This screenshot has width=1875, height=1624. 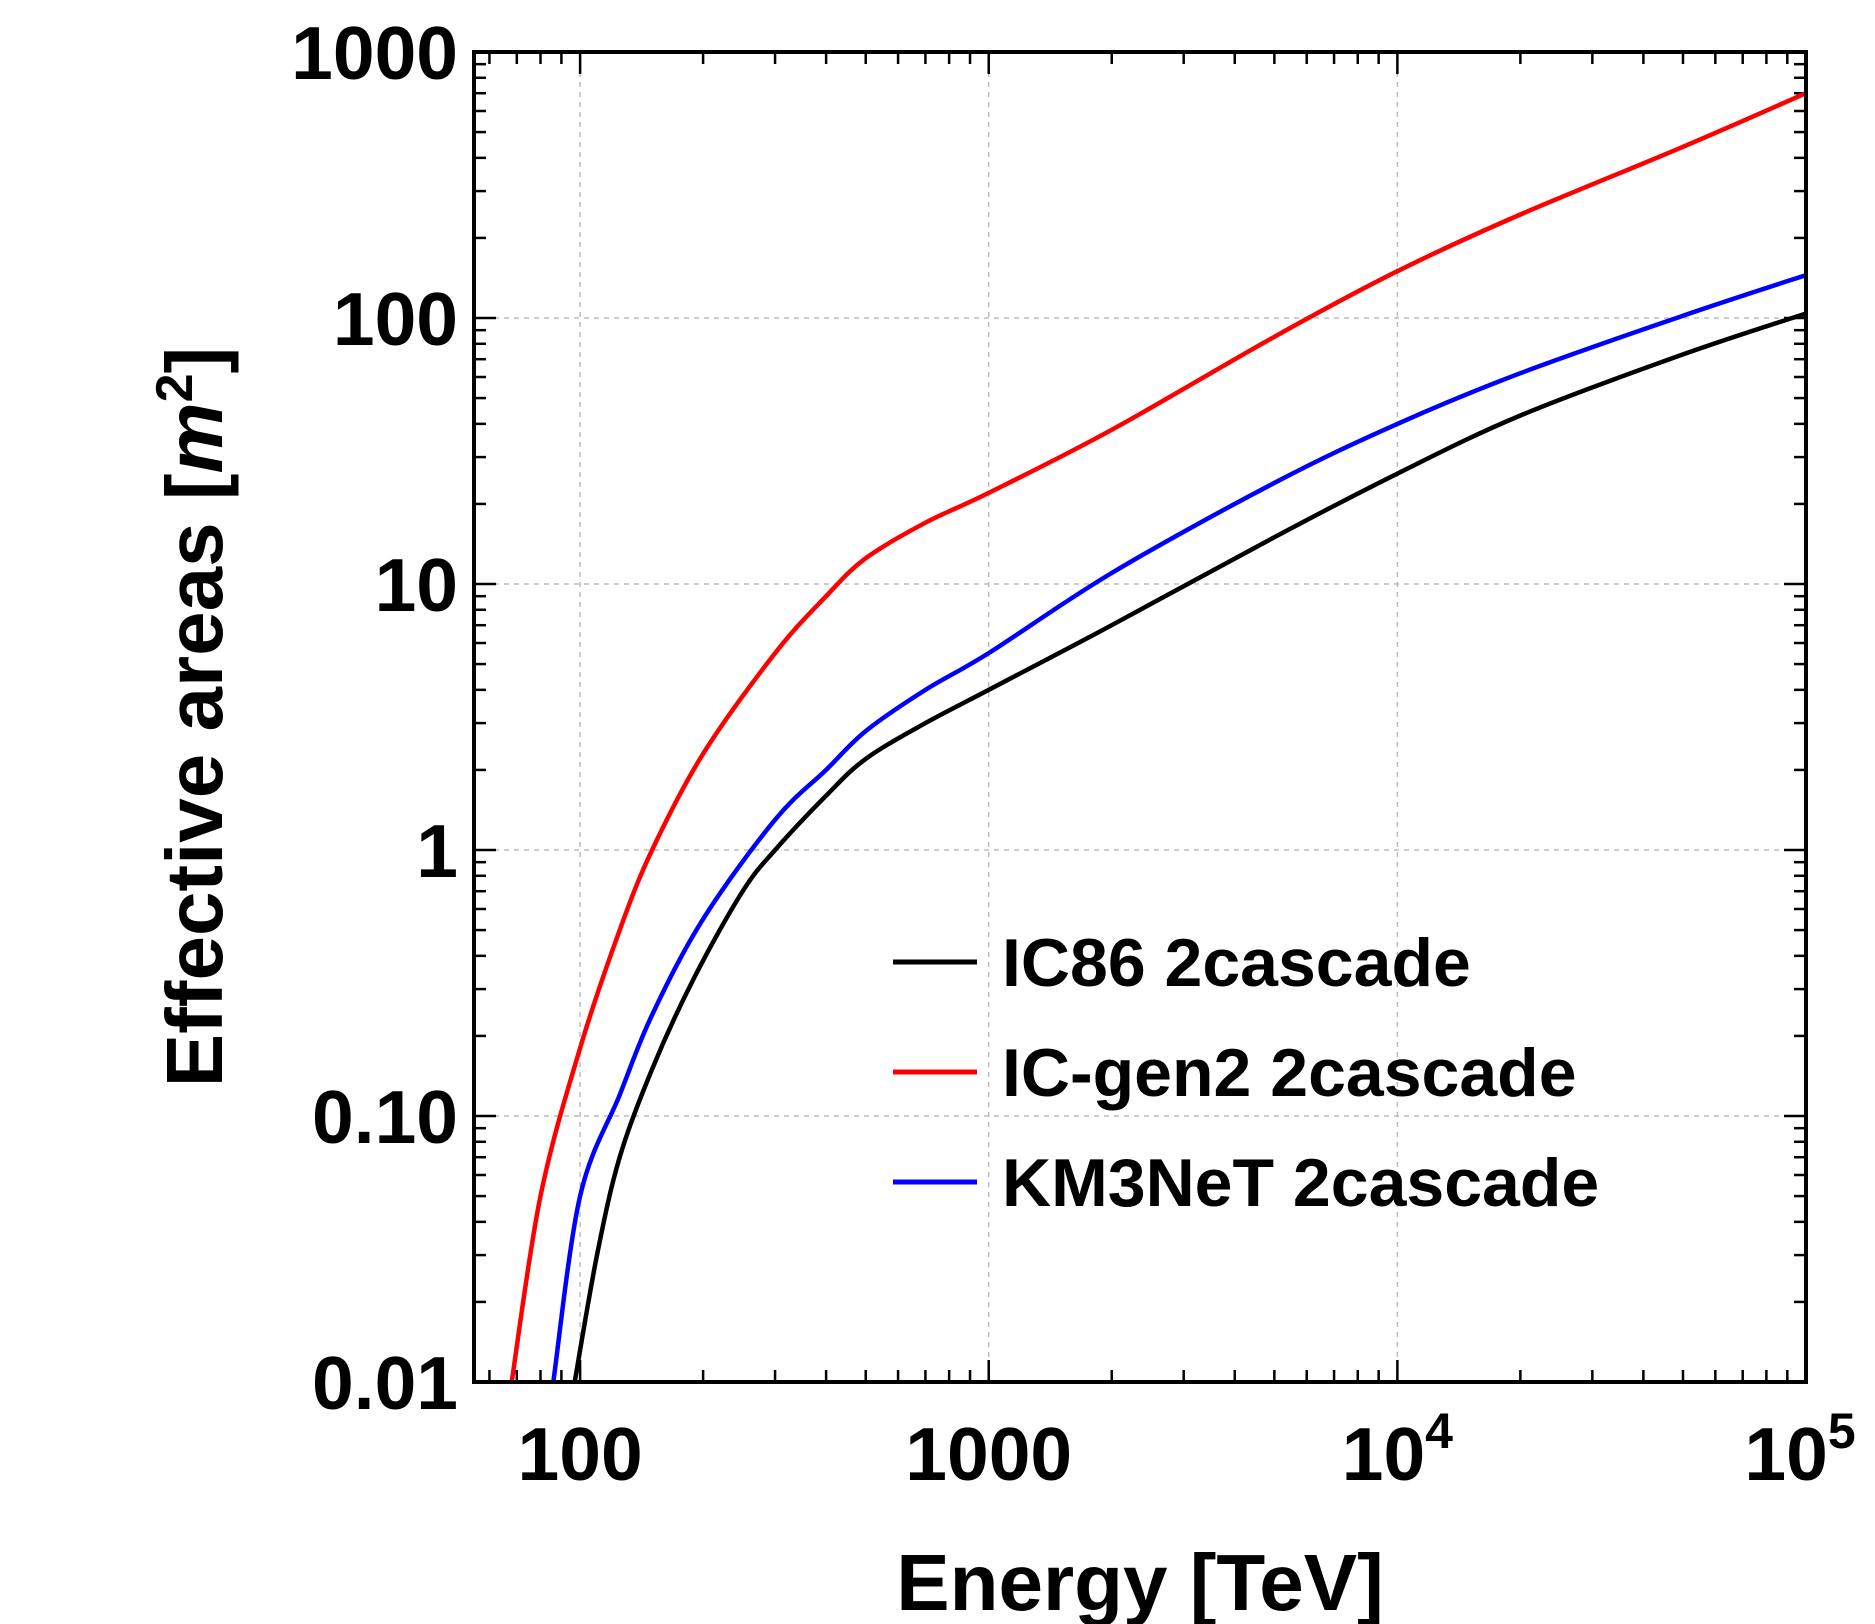 What do you see at coordinates (416, 585) in the screenshot?
I see `y-tick-label: 10` at bounding box center [416, 585].